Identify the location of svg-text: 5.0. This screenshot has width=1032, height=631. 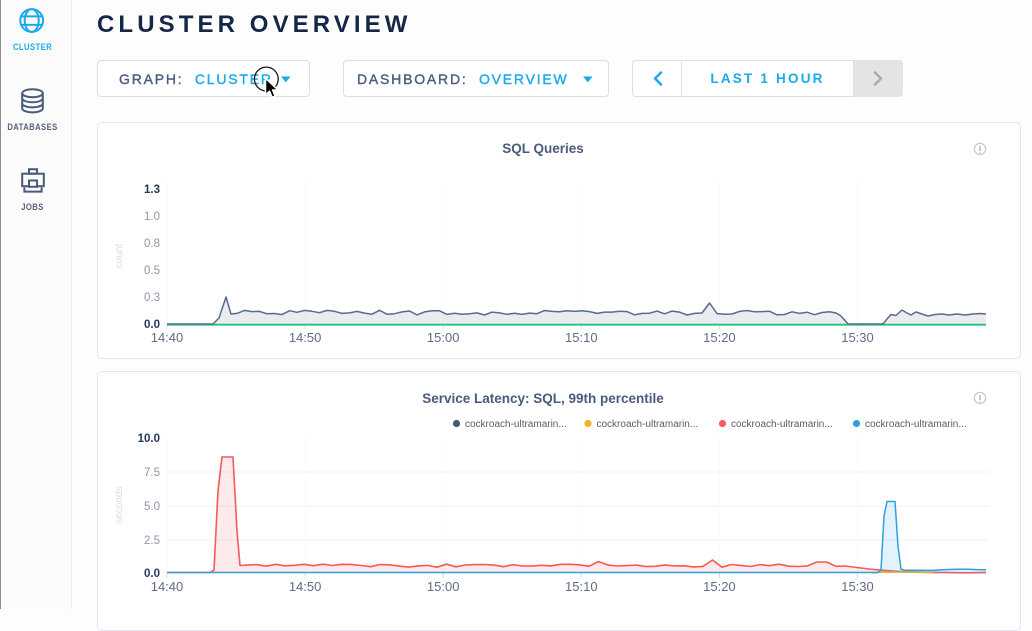
(152, 507).